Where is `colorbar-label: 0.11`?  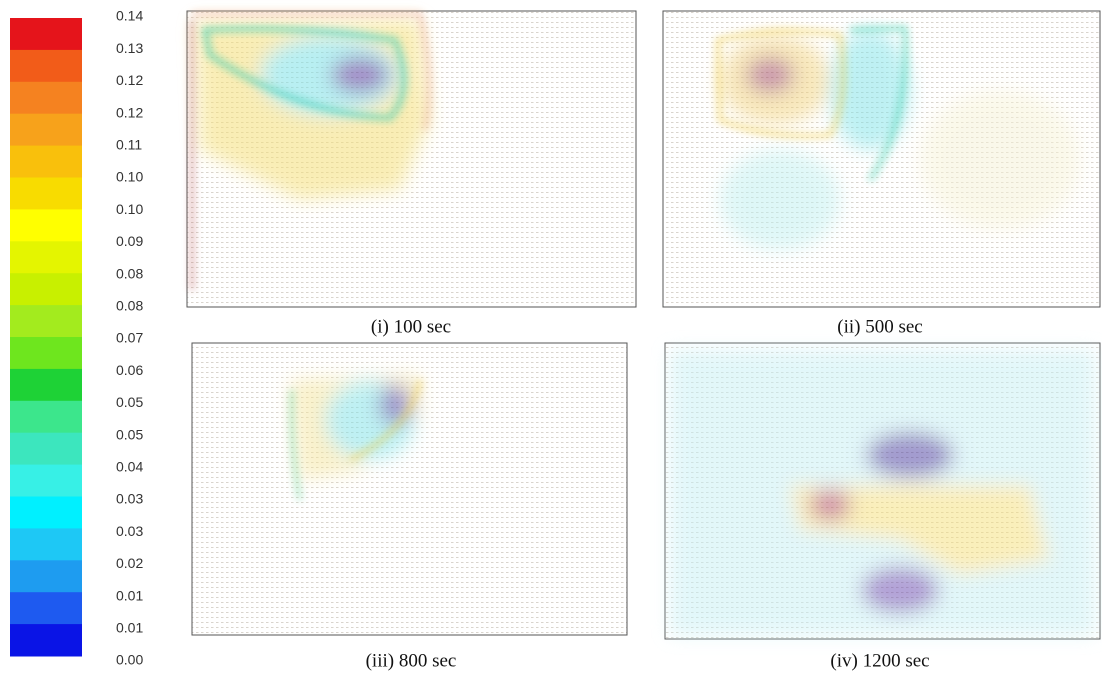 colorbar-label: 0.11 is located at coordinates (129, 145).